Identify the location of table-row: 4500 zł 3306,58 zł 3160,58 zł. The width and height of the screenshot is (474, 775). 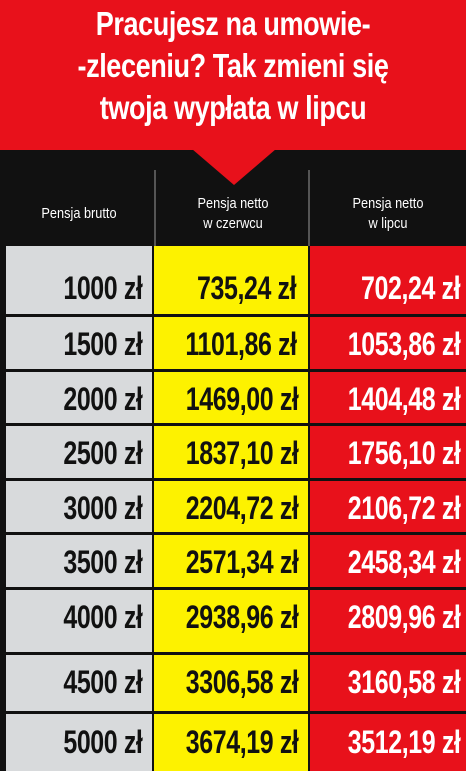
(236, 682).